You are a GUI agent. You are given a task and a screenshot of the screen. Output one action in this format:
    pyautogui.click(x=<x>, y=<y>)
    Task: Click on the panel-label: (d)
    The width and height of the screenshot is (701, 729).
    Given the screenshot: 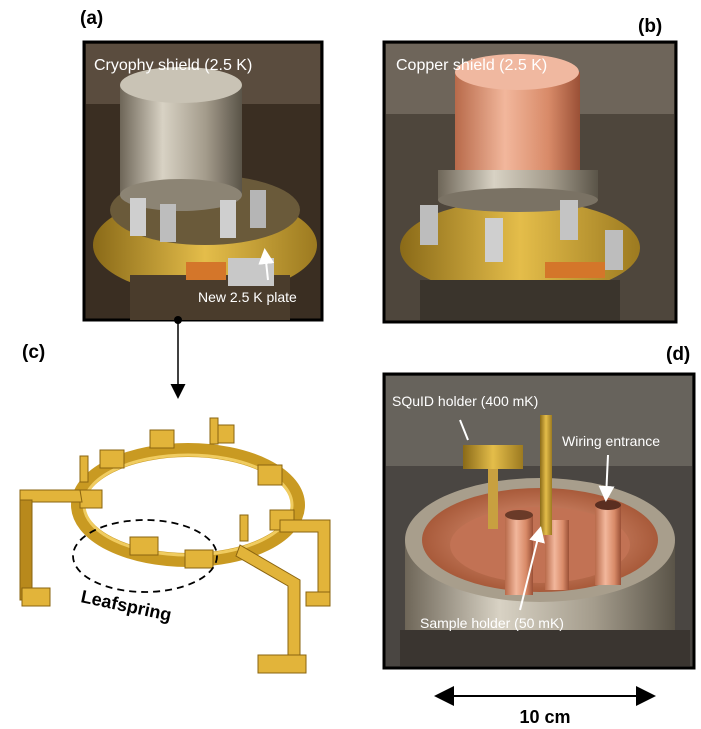 What is the action you would take?
    pyautogui.click(x=678, y=354)
    